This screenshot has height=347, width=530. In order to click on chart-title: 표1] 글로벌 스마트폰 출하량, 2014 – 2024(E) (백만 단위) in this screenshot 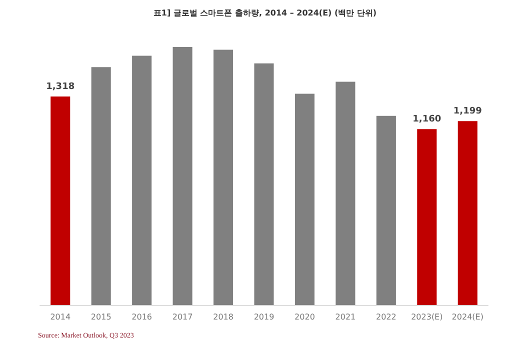, I will do `click(265, 13)`.